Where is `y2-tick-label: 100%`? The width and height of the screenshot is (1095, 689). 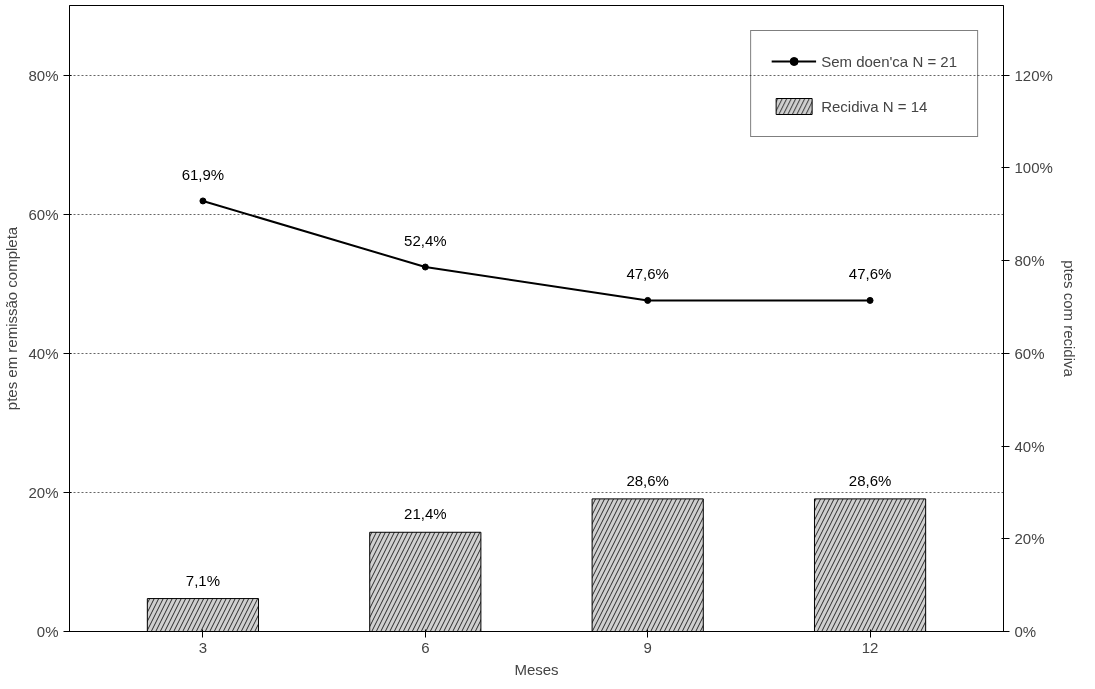 y2-tick-label: 100% is located at coordinates (1033, 168).